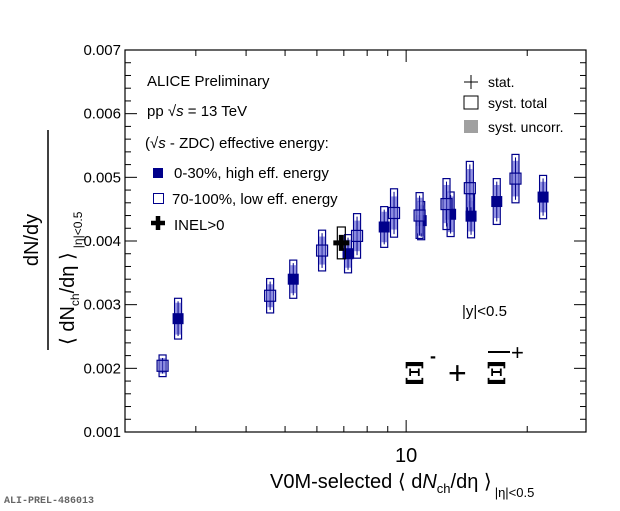 Image resolution: width=620 pixels, height=511 pixels. I want to click on syst-total-box-icon, so click(471, 102).